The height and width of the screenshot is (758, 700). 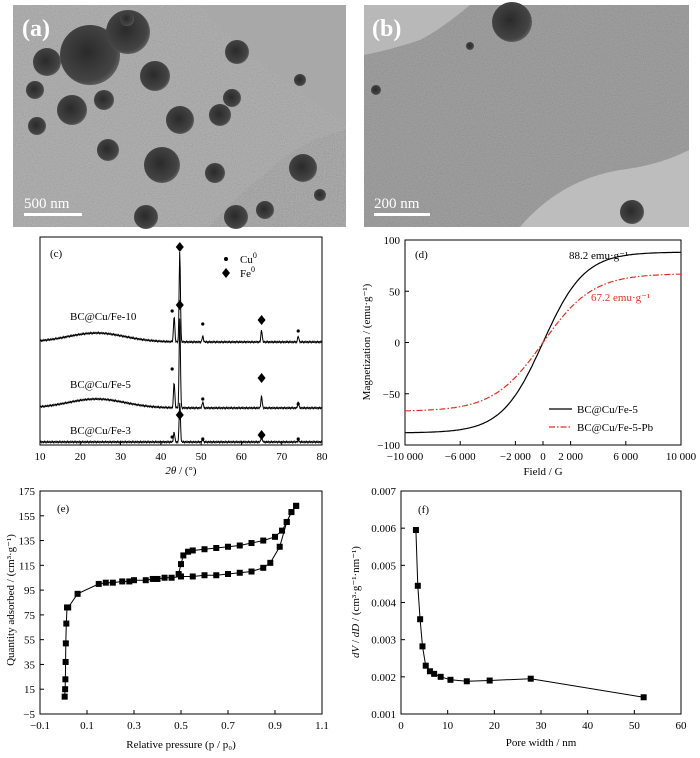 I want to click on chart-d-xtick-label: −6 000, so click(x=460, y=457).